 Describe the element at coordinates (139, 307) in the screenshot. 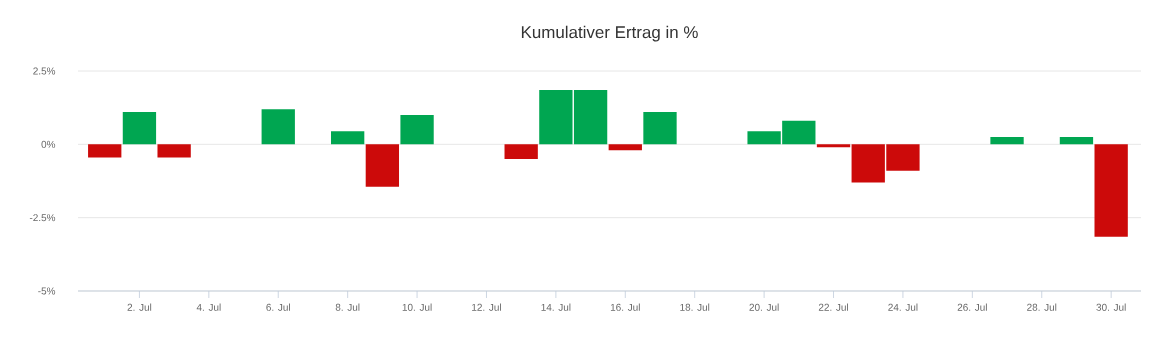

I see `x-tick-label: 2. Jul` at that location.